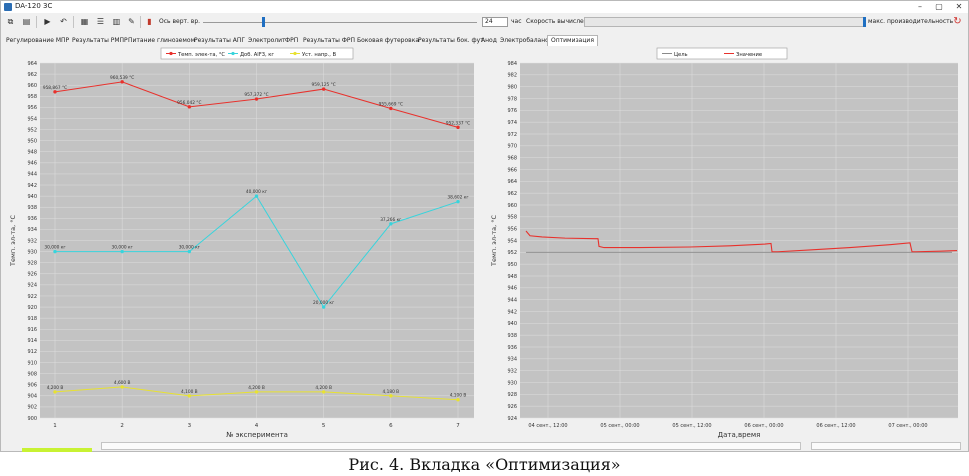  What do you see at coordinates (122, 78) in the screenshot?
I see `data-label: 960,539 °C` at bounding box center [122, 78].